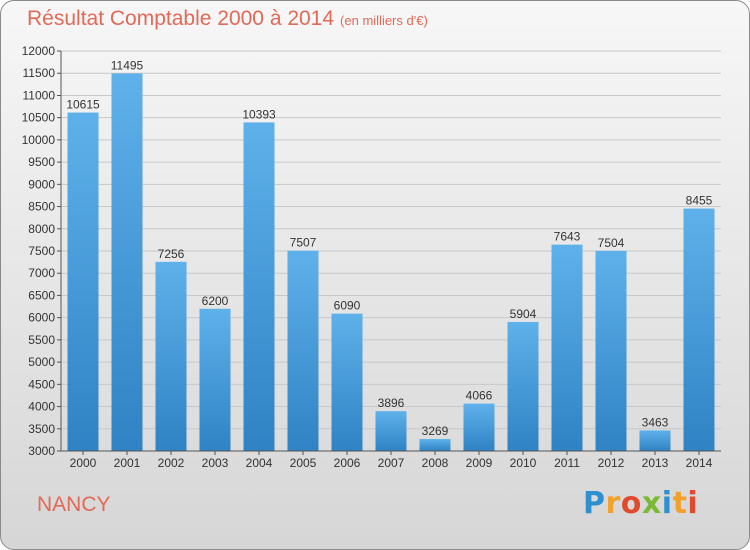  Describe the element at coordinates (479, 463) in the screenshot. I see `x-tick-label: 2009` at that location.